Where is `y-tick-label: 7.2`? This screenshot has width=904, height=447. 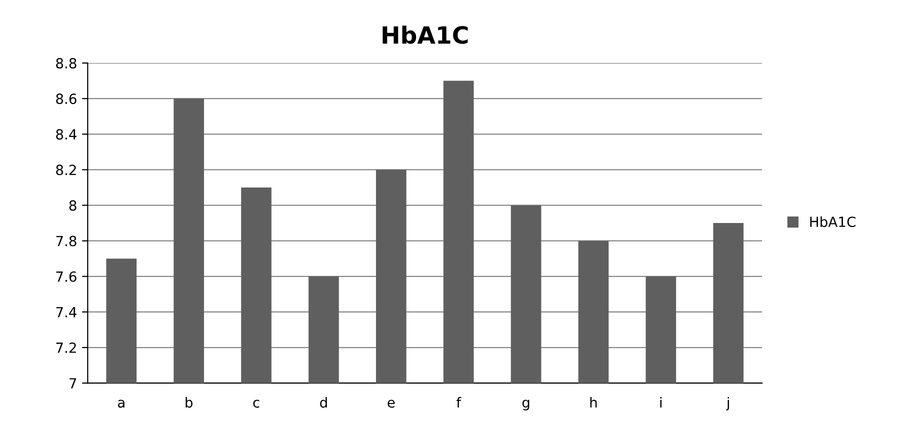
y-tick-label: 7.2 is located at coordinates (66, 347).